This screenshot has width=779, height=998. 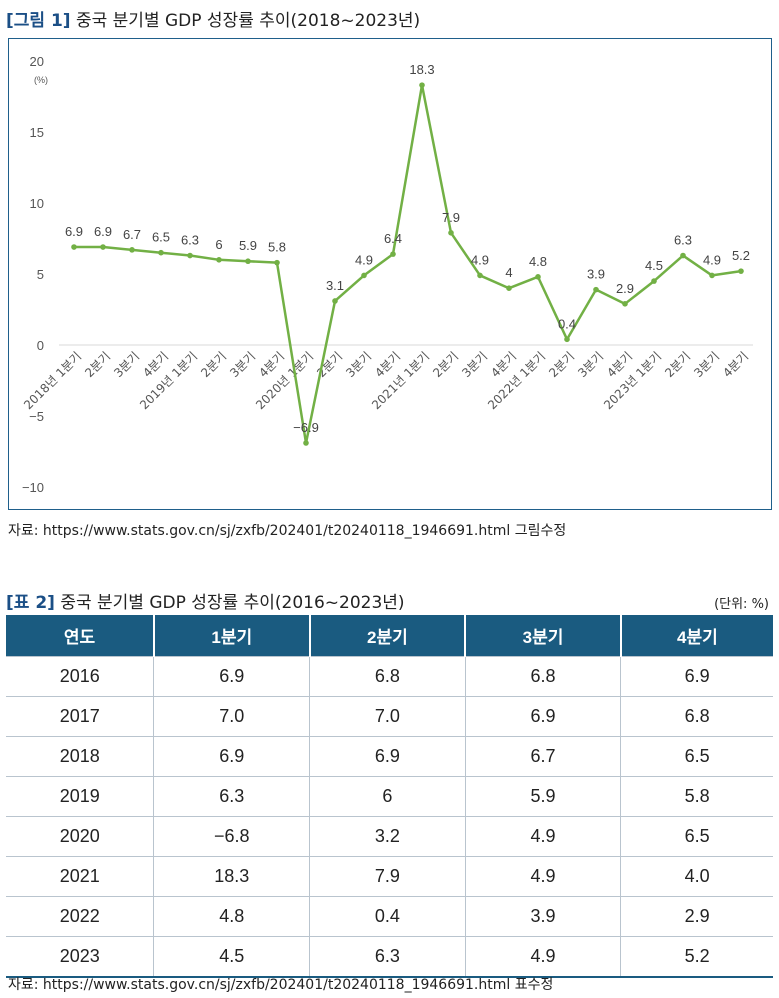 What do you see at coordinates (542, 916) in the screenshot?
I see `value-cell: 3.9` at bounding box center [542, 916].